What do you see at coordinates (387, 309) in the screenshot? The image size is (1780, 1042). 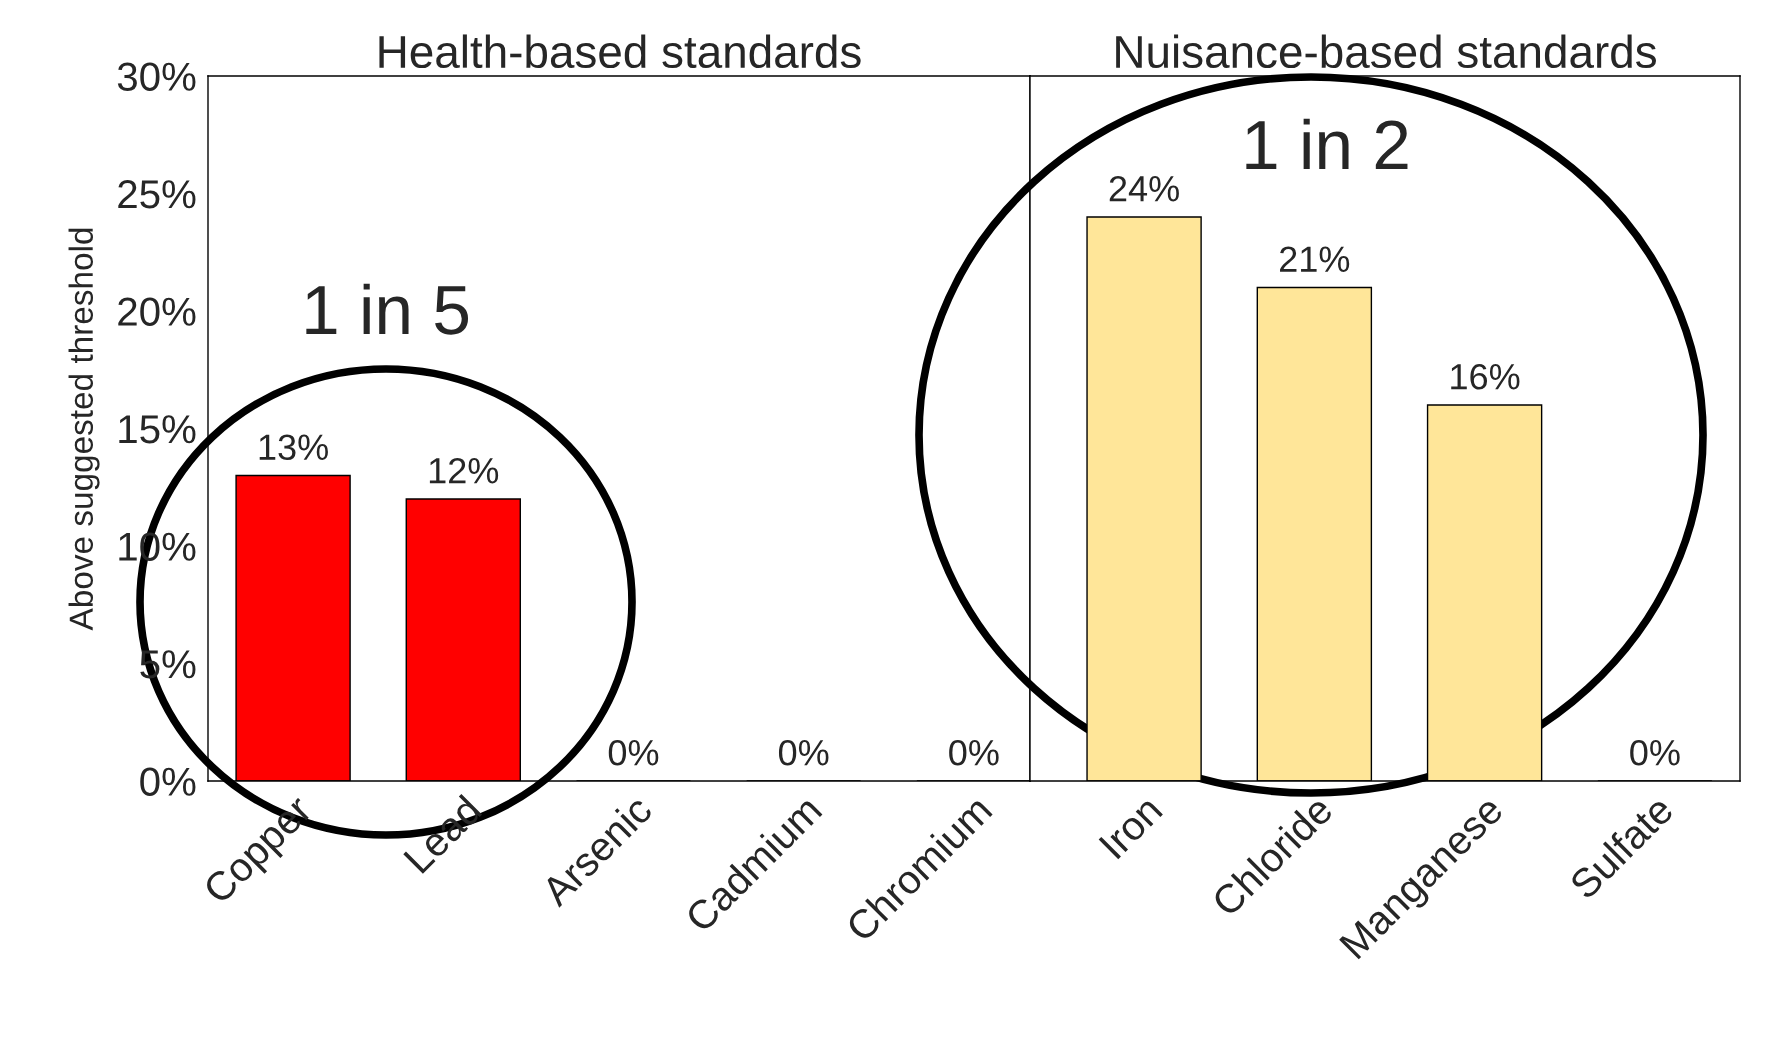 I see `annotation: 1 in 5` at bounding box center [387, 309].